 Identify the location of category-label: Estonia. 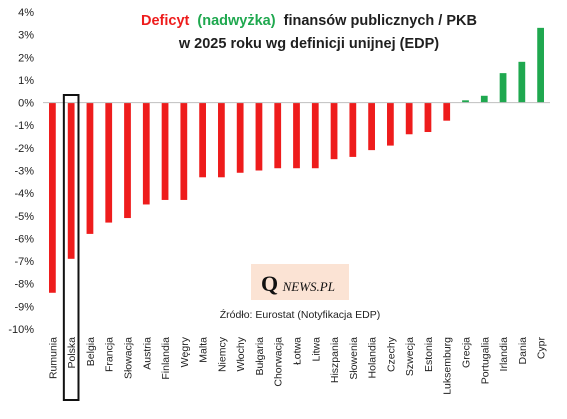
(429, 354).